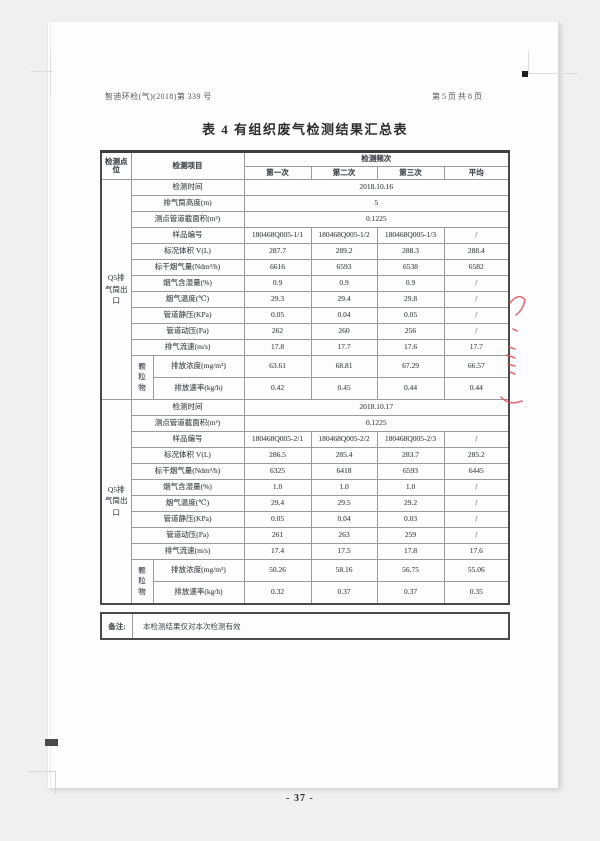 The image size is (600, 841). What do you see at coordinates (277, 331) in the screenshot?
I see `cell-value: 262` at bounding box center [277, 331].